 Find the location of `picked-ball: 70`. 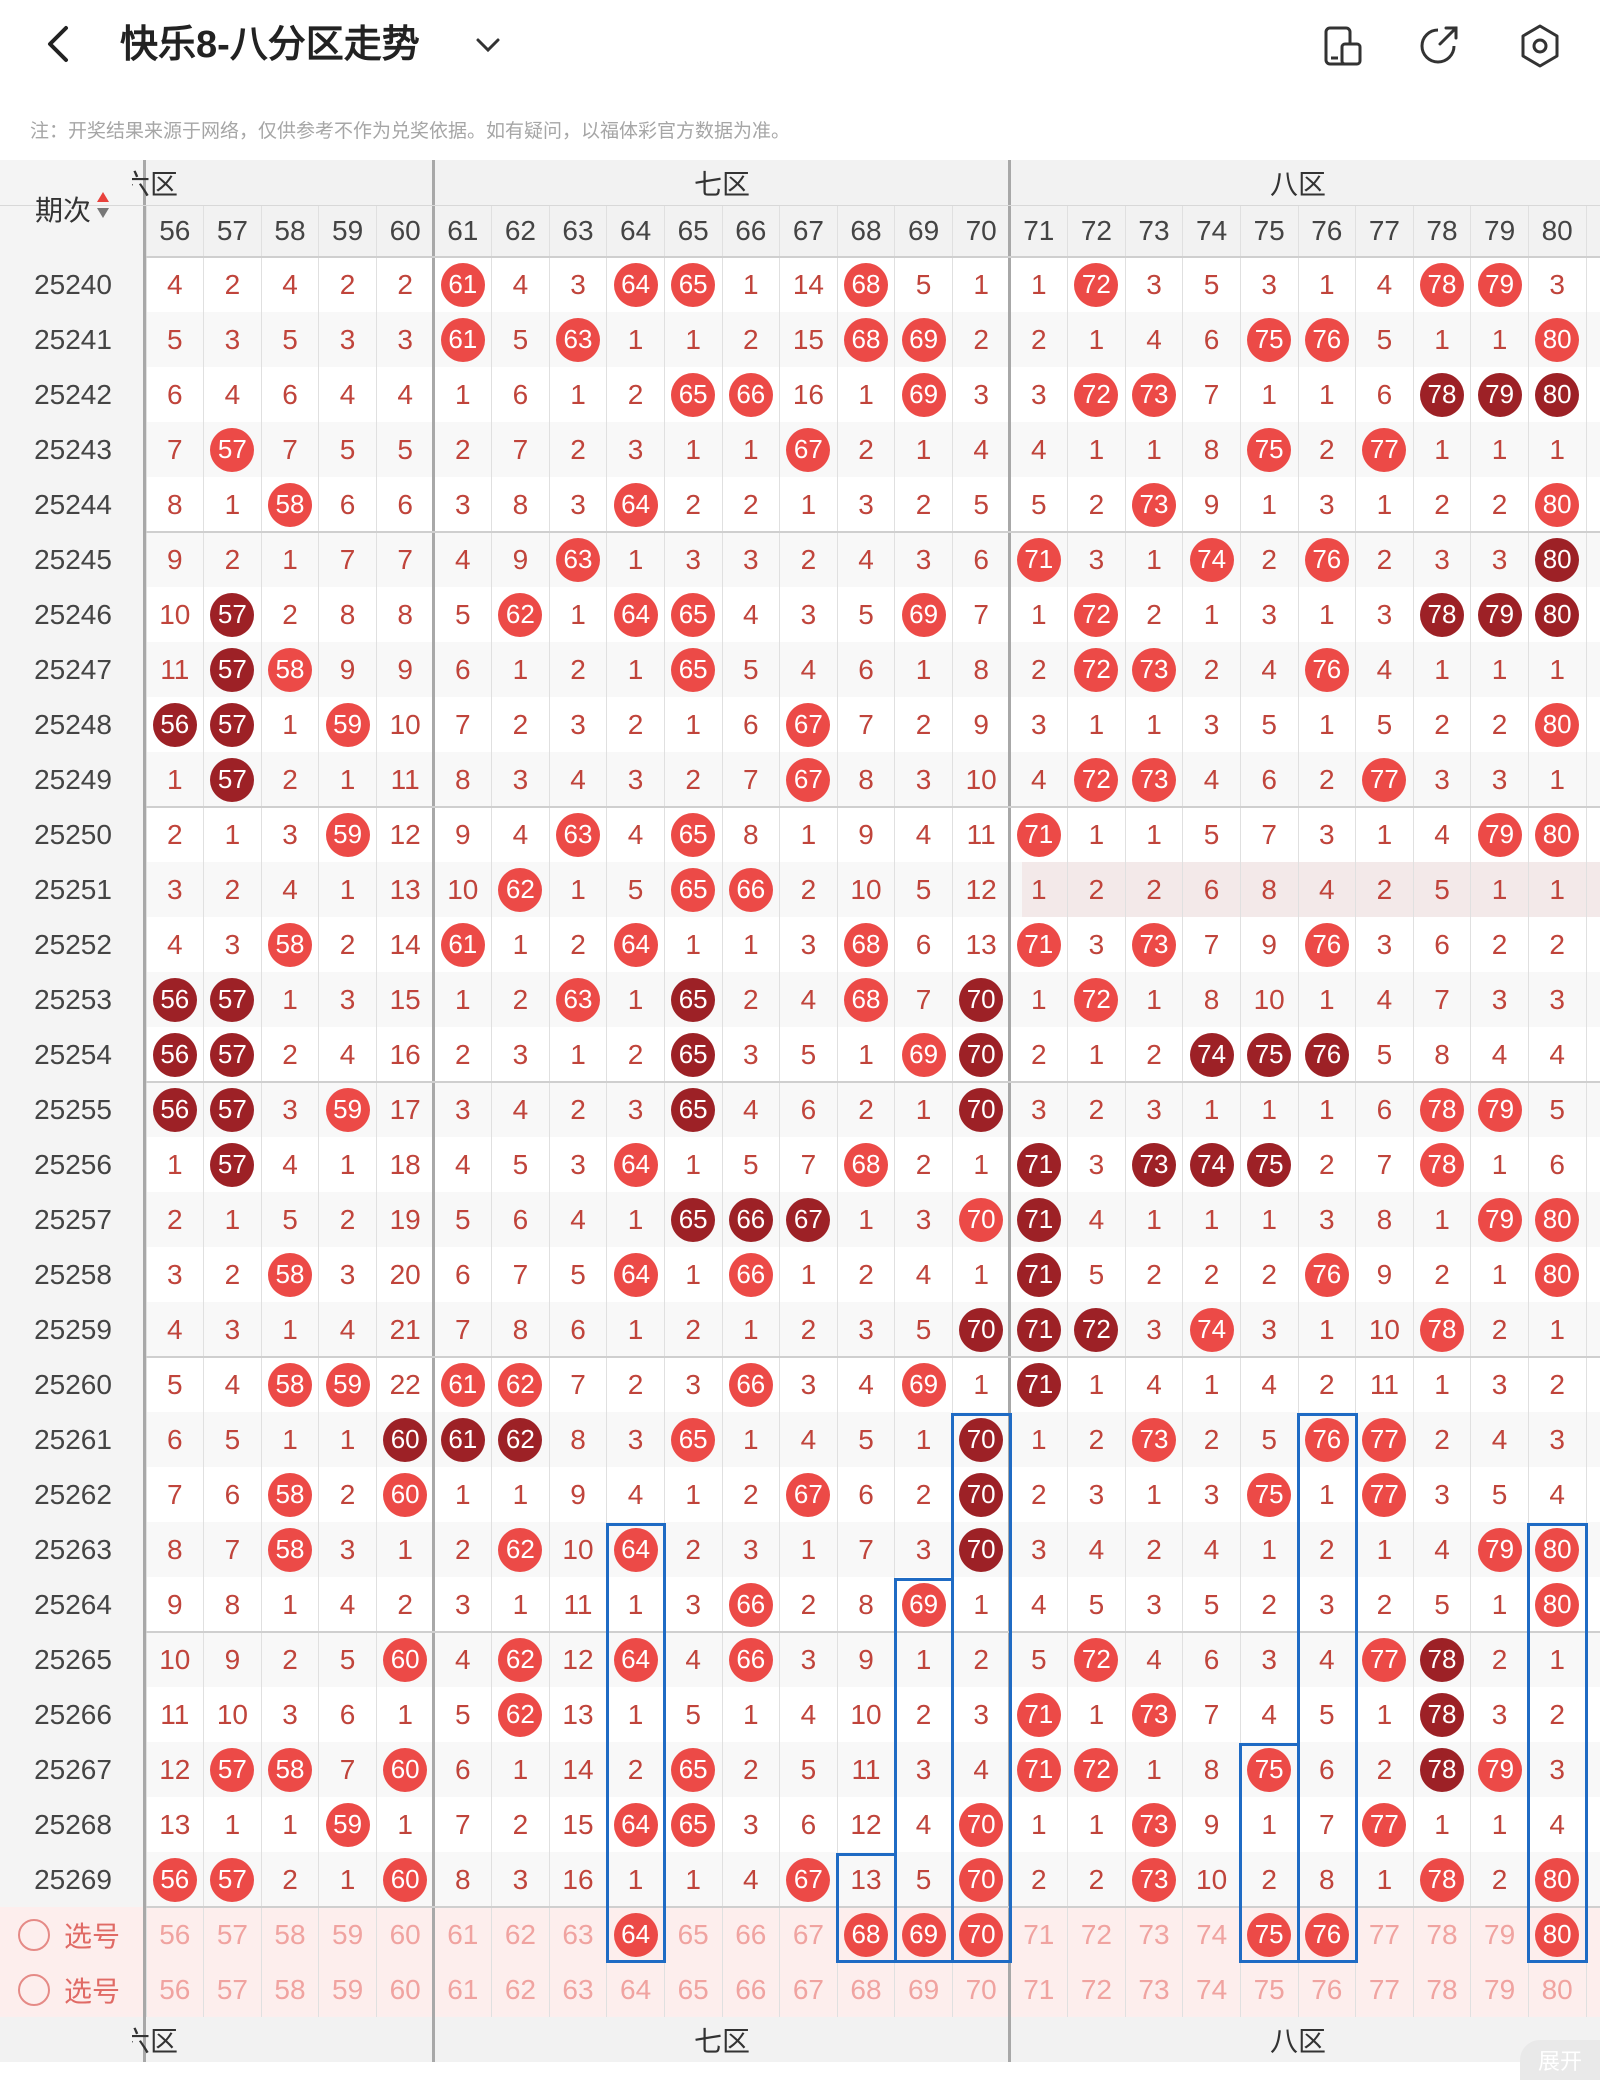

picked-ball: 70 is located at coordinates (981, 1934).